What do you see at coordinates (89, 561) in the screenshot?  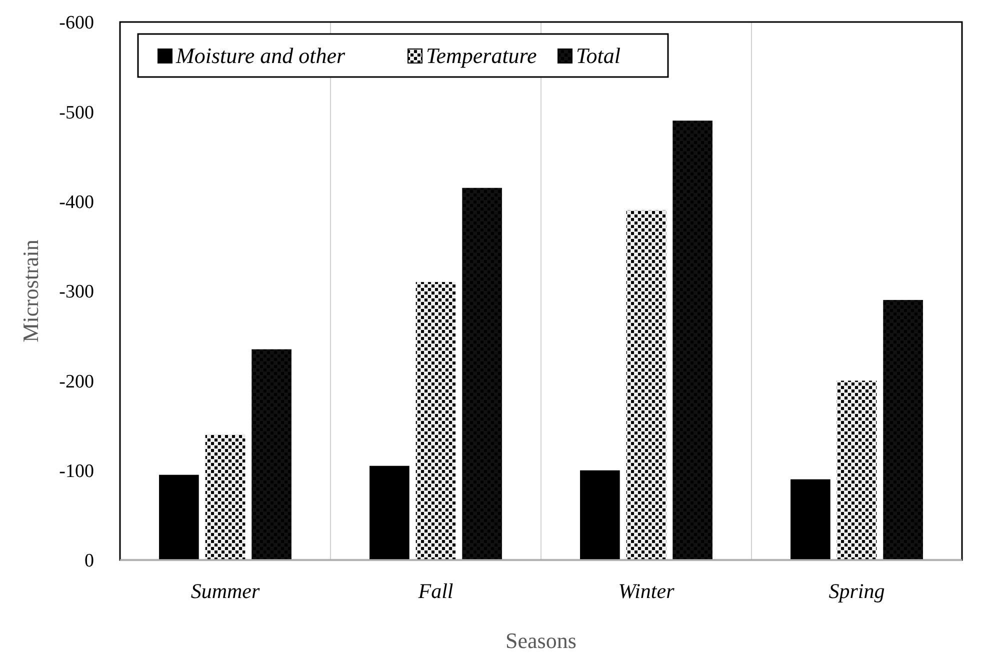 I see `y-tick-label: 0` at bounding box center [89, 561].